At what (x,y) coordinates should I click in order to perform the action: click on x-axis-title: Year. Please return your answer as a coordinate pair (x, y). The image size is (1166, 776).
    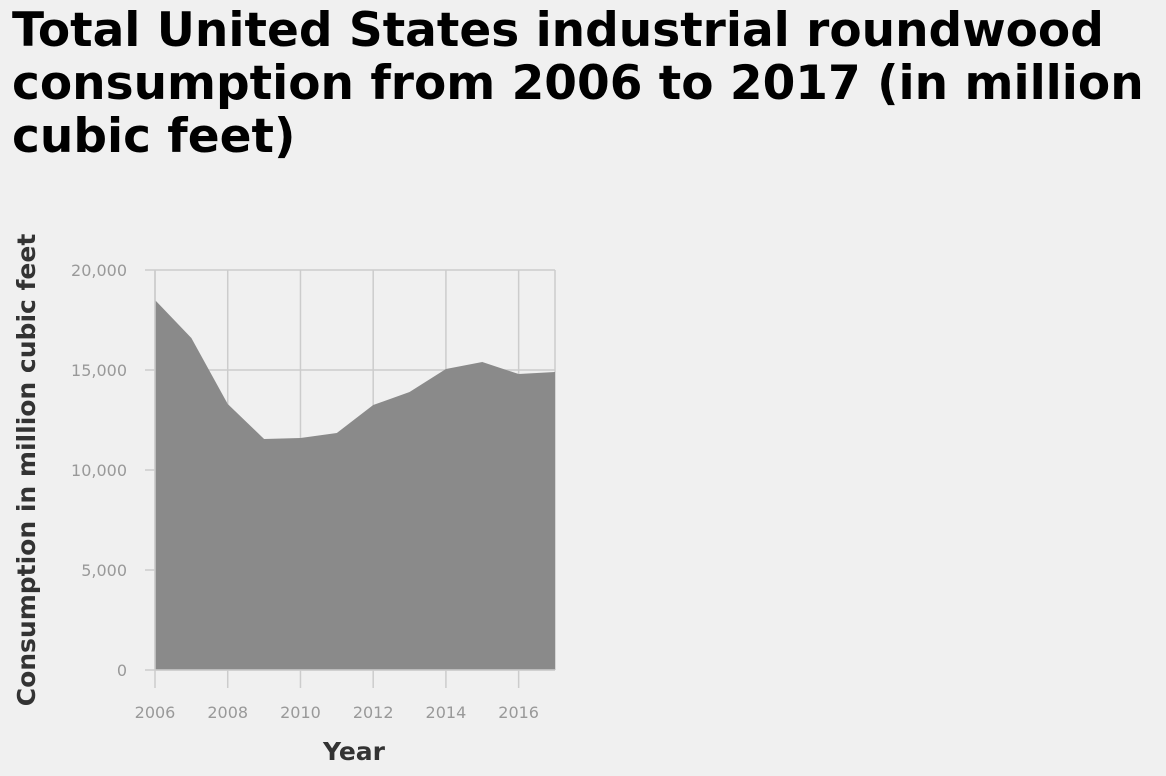
    Looking at the image, I should click on (354, 751).